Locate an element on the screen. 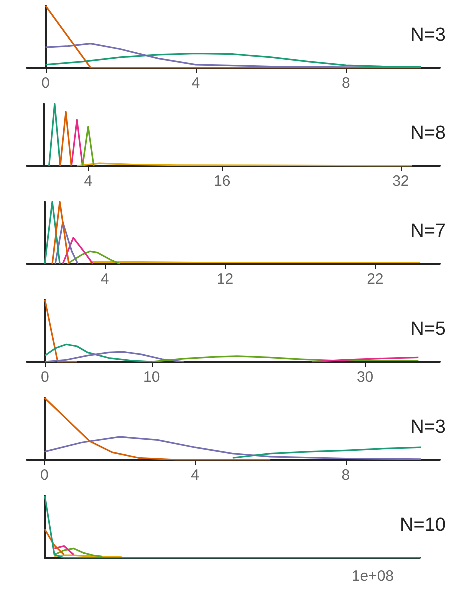 Image resolution: width=464 pixels, height=593 pixels. annotation: N=5 is located at coordinates (428, 329).